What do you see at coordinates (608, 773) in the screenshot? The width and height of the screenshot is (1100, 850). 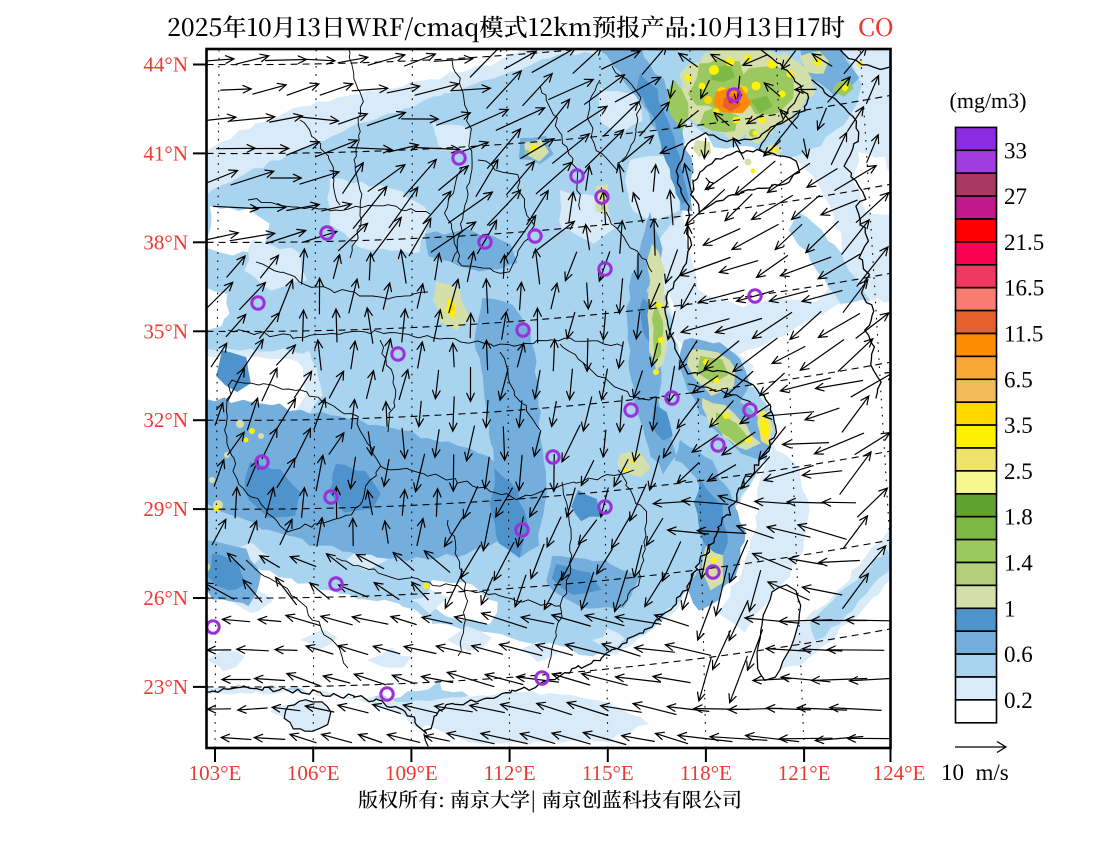 I see `svg-text: 115°E` at bounding box center [608, 773].